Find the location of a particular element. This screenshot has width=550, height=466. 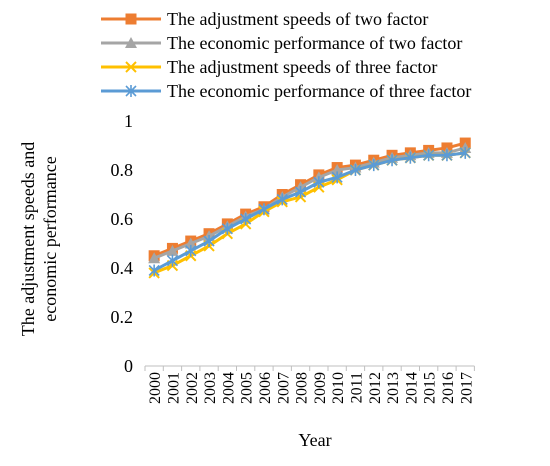

x-tick-label: 2013 is located at coordinates (393, 388).